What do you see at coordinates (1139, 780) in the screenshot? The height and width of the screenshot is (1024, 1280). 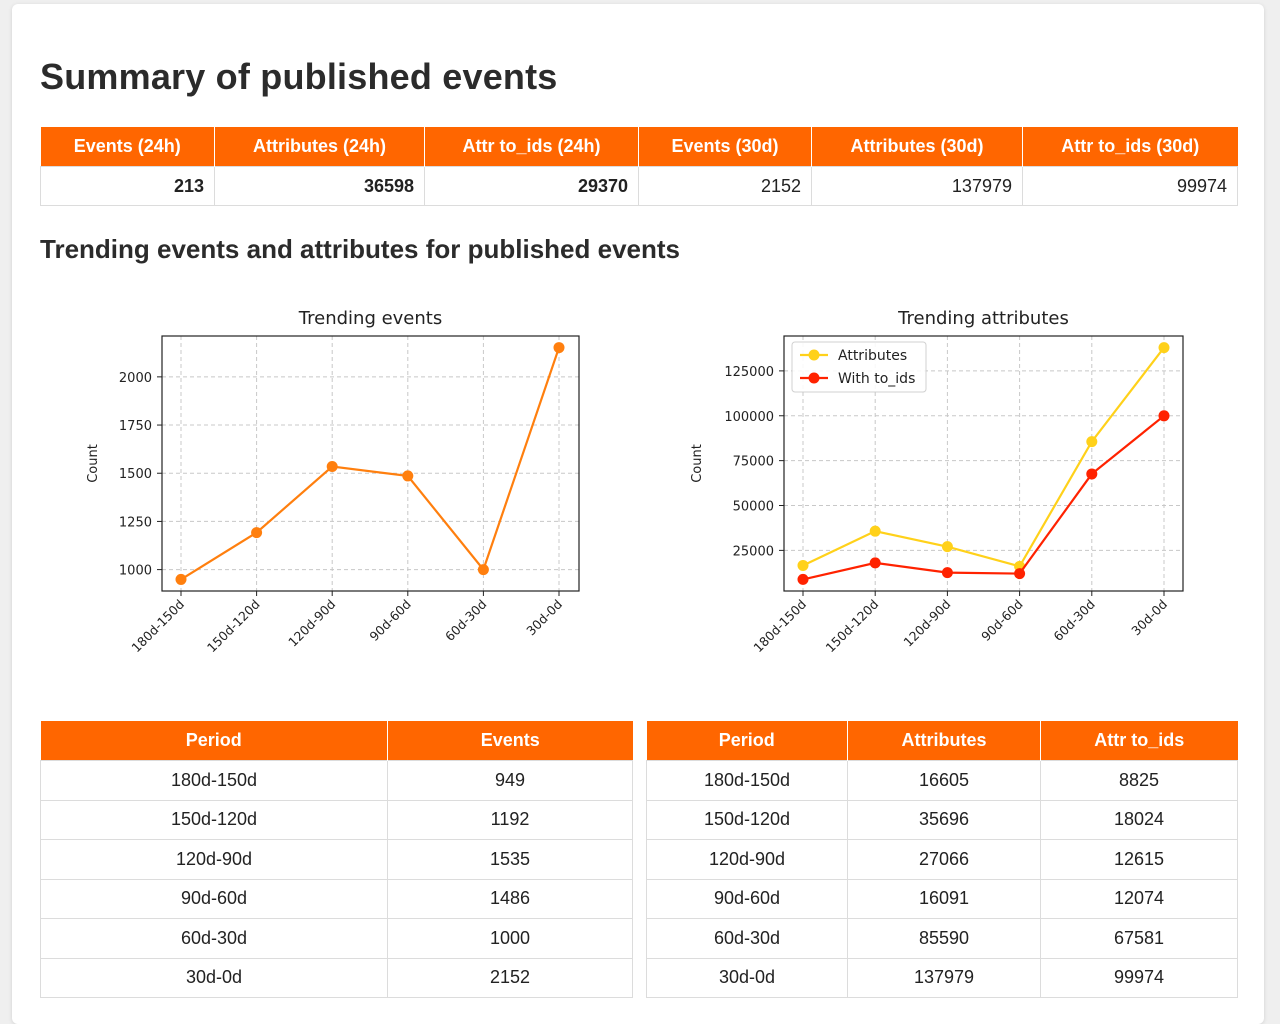 I see `to-ids-cell: 8825` at bounding box center [1139, 780].